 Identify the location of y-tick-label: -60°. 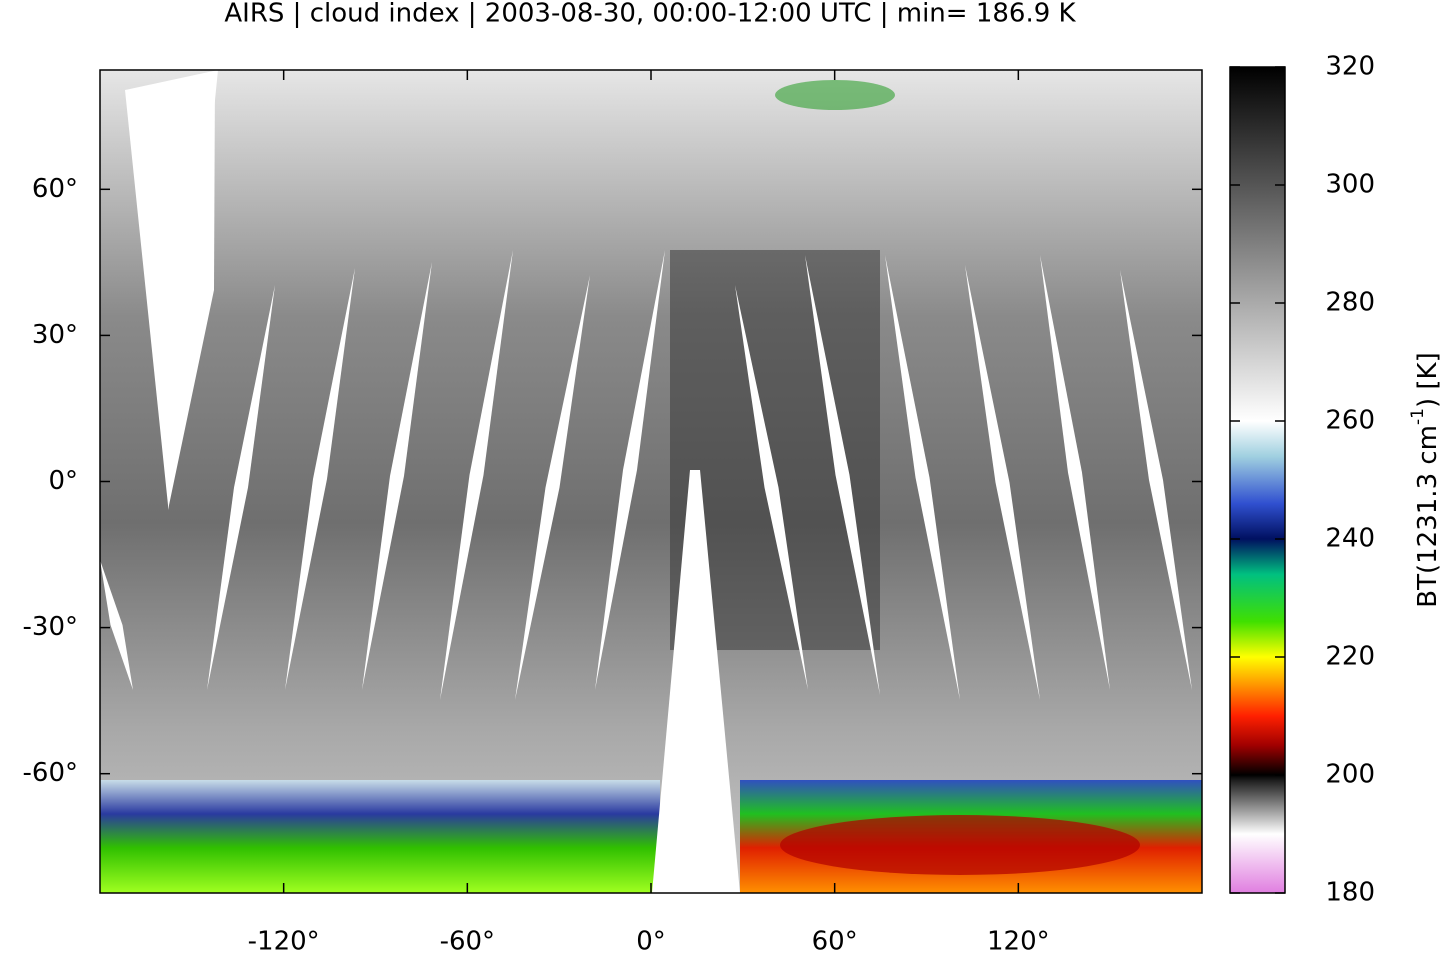
(50, 773).